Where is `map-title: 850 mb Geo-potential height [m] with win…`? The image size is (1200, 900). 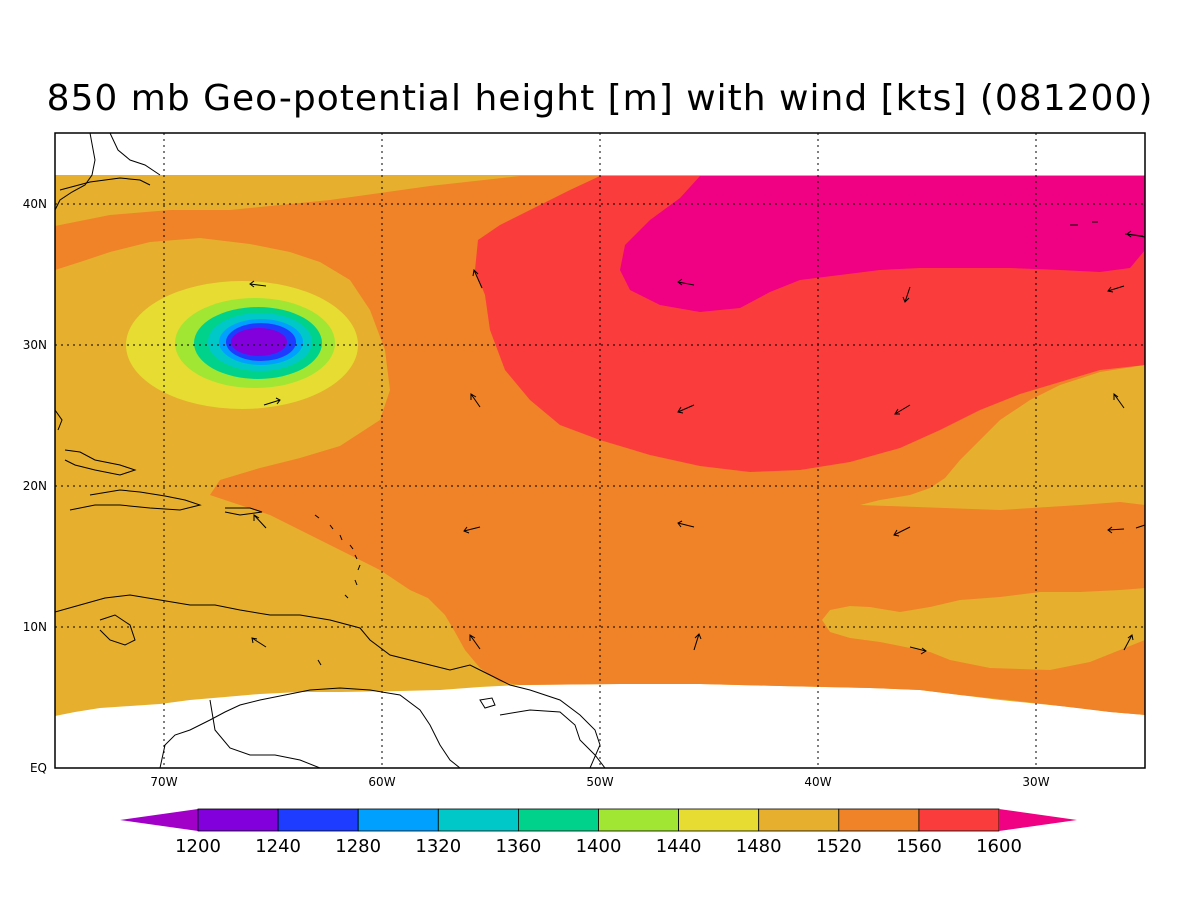
map-title: 850 mb Geo-potential height [m] with win… is located at coordinates (600, 98).